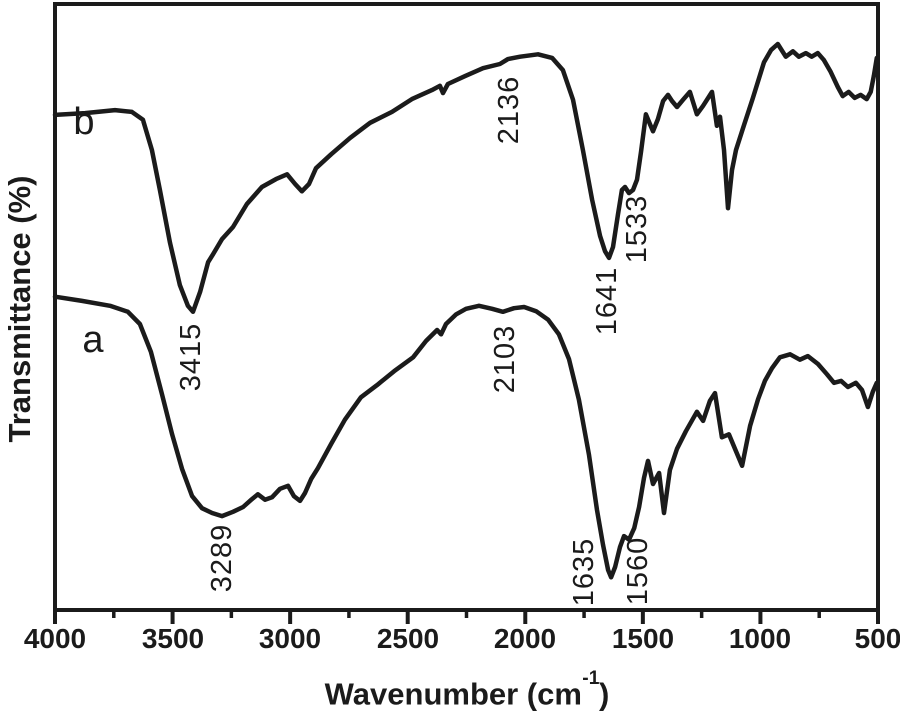 This screenshot has width=900, height=712. I want to click on x-tick-label-3500: 3500, so click(173, 638).